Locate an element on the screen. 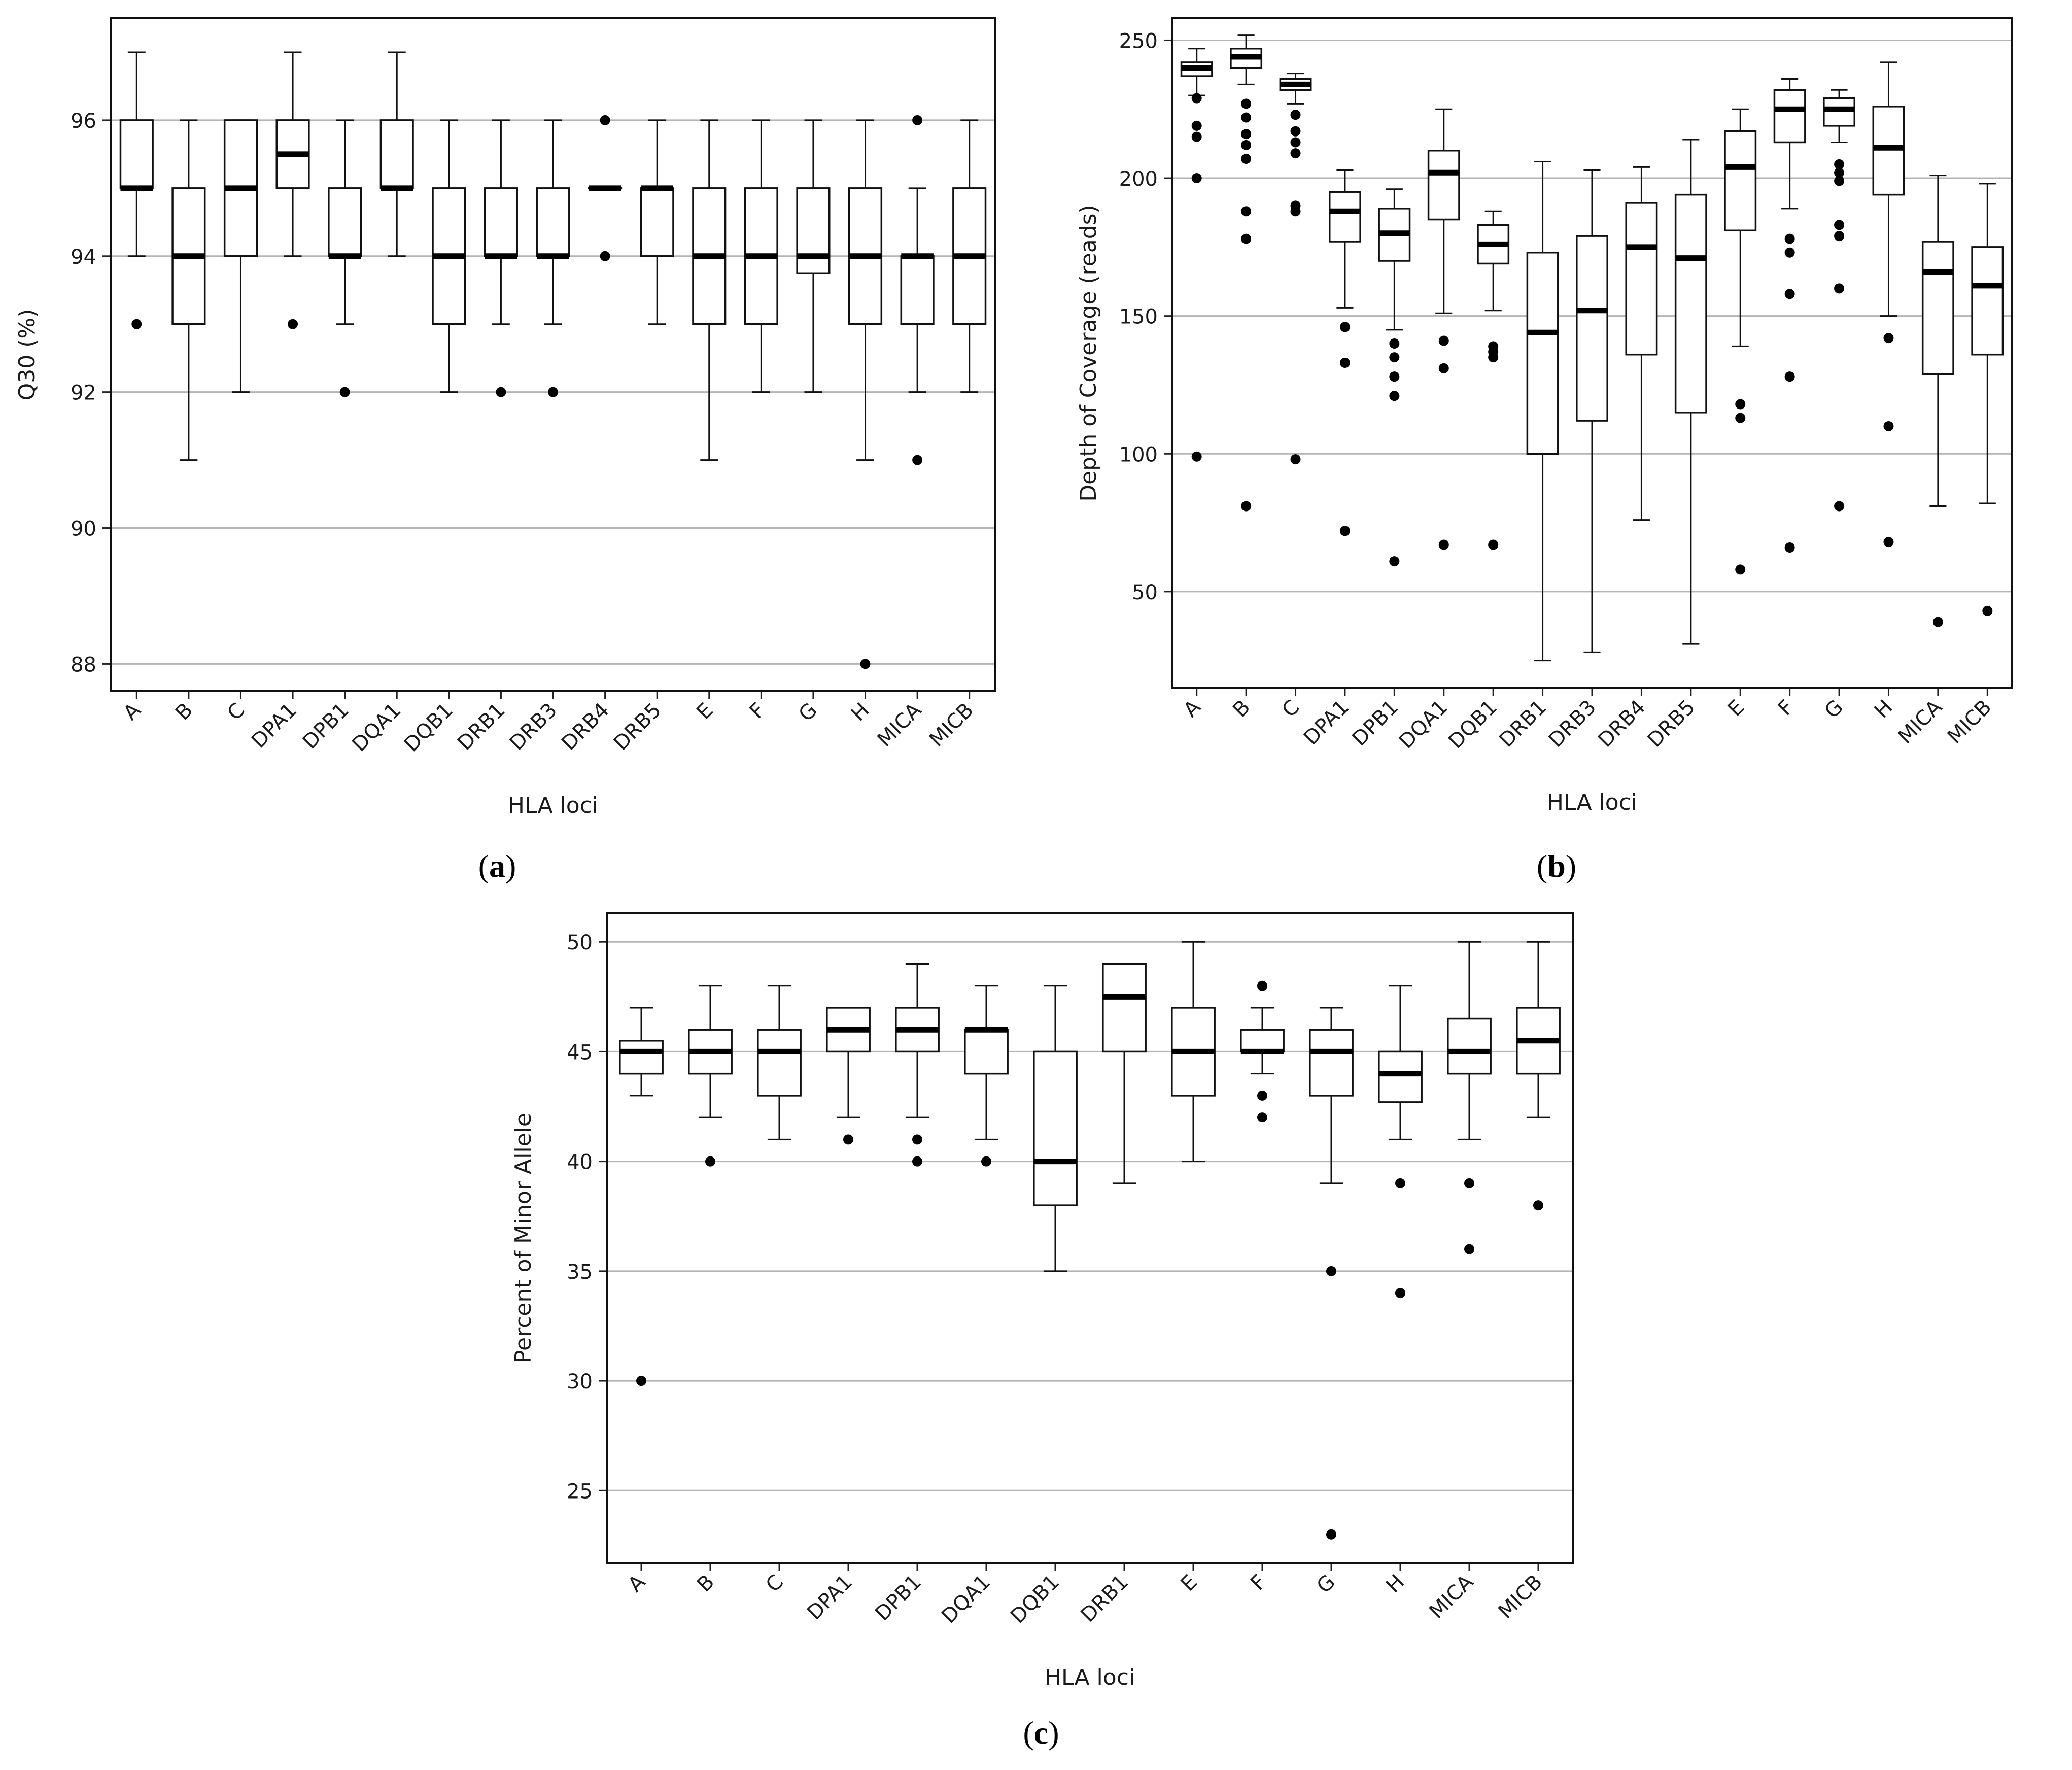 The height and width of the screenshot is (1770, 2072). x-tick-label: DQA1 is located at coordinates (1424, 725).